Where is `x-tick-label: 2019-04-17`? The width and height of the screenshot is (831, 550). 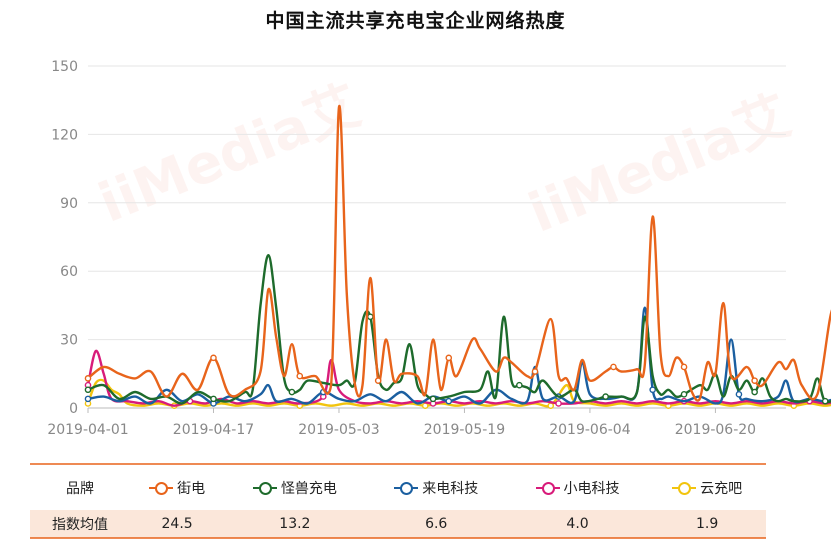 x-tick-label: 2019-04-17 is located at coordinates (213, 430).